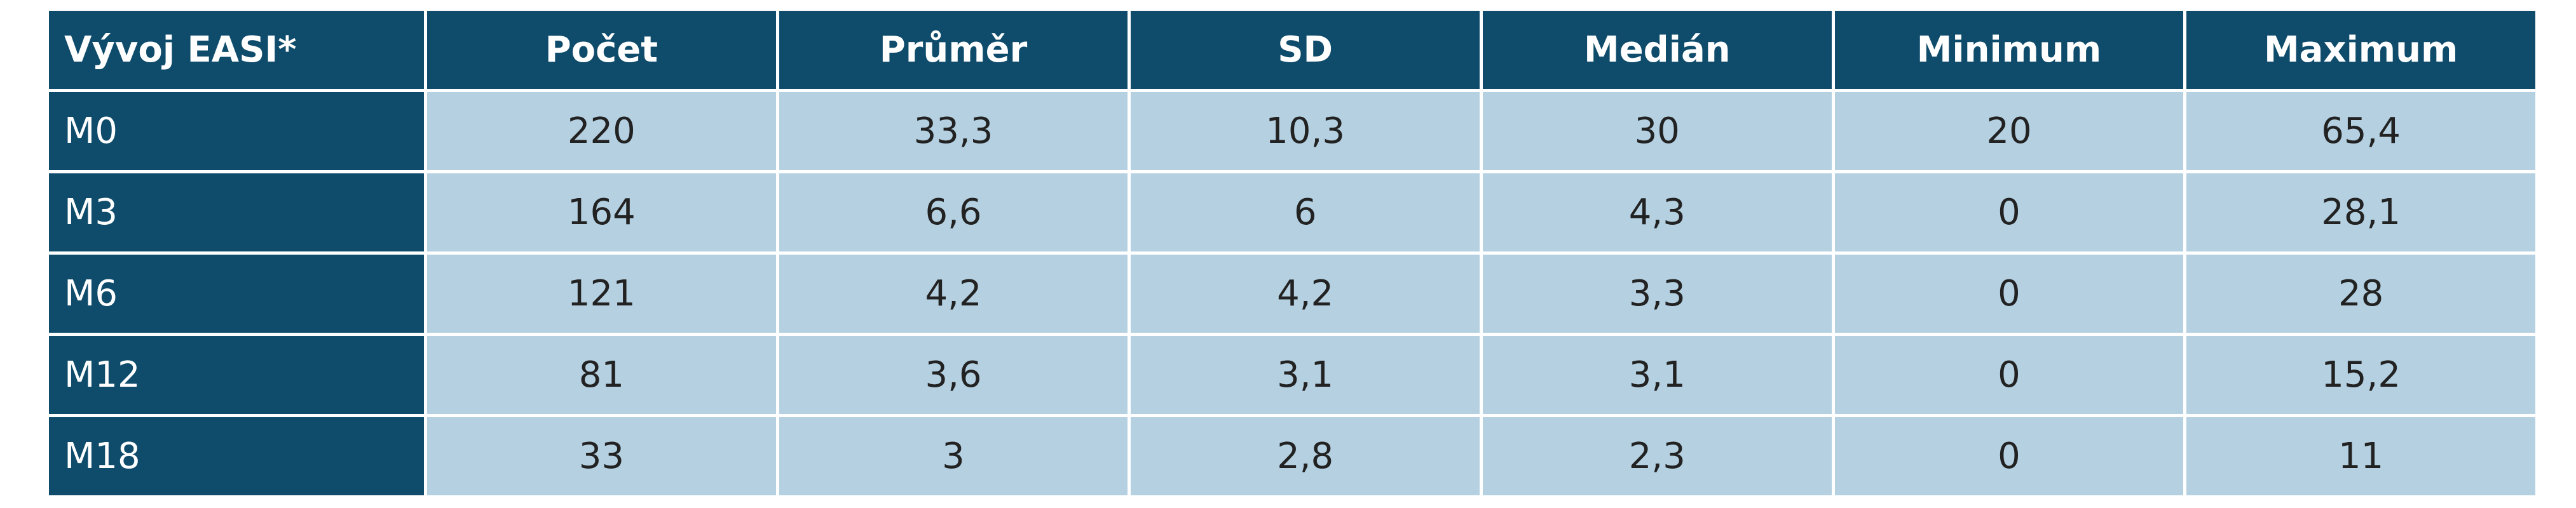  I want to click on table-cell: 33,3, so click(953, 131).